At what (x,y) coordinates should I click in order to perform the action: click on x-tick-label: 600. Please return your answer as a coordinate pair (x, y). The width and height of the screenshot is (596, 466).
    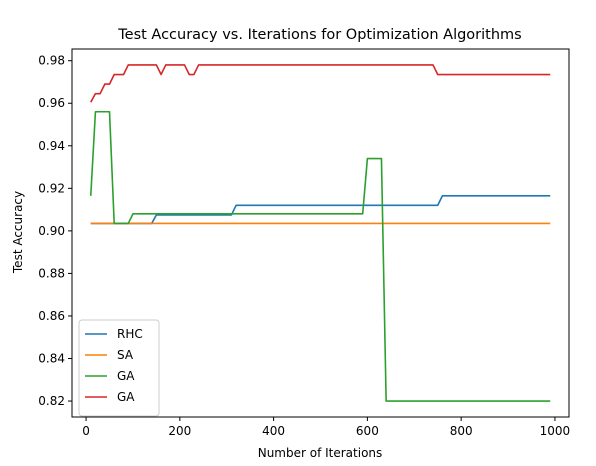
    Looking at the image, I should click on (367, 431).